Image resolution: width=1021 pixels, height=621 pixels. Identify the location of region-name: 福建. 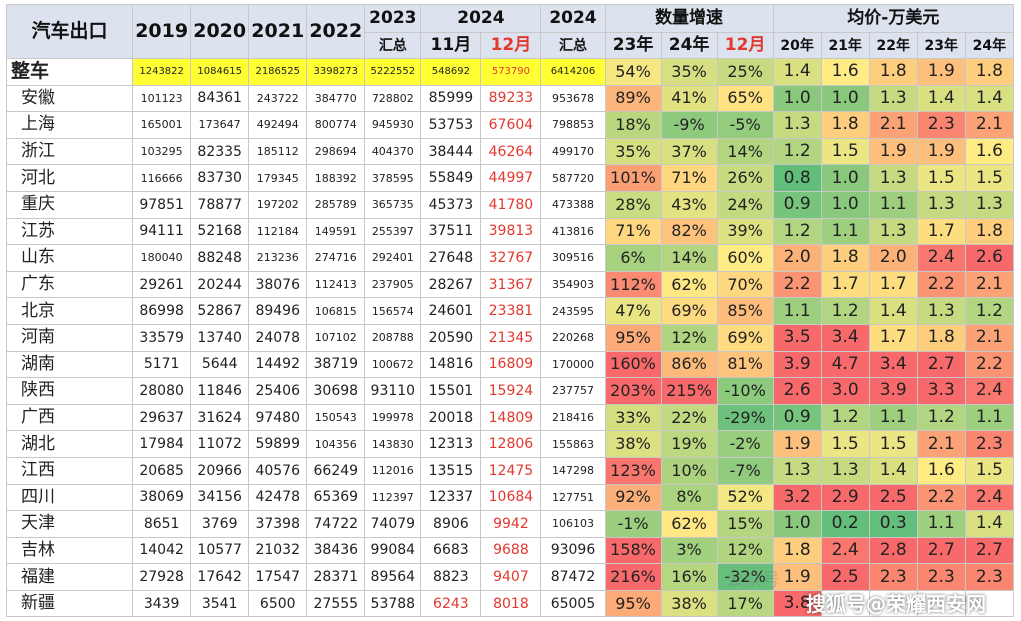
(69, 577).